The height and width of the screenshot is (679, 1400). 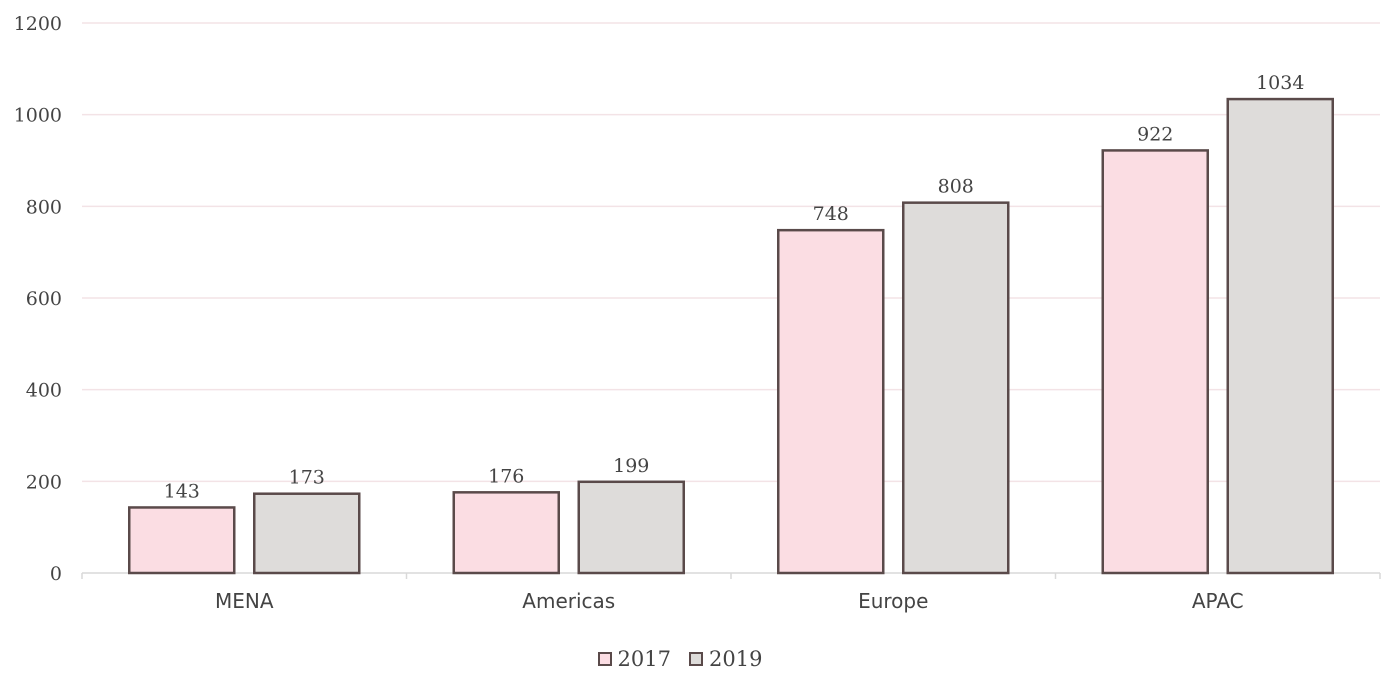 What do you see at coordinates (44, 299) in the screenshot?
I see `y-tick-label: 600` at bounding box center [44, 299].